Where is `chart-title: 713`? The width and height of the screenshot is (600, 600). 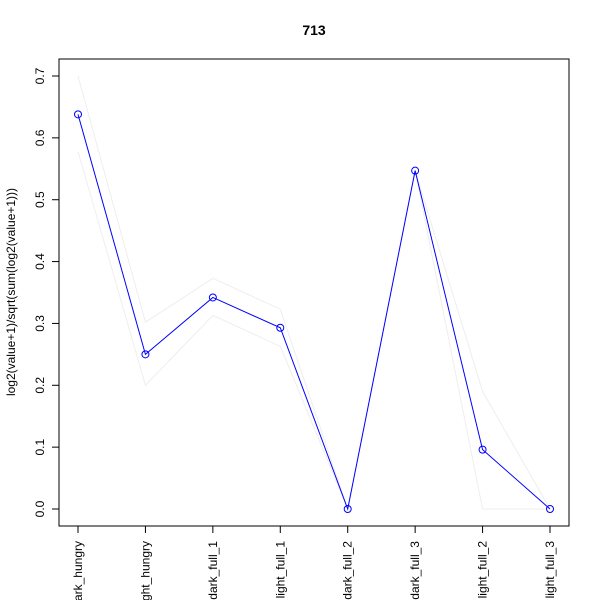
chart-title: 713 is located at coordinates (314, 30).